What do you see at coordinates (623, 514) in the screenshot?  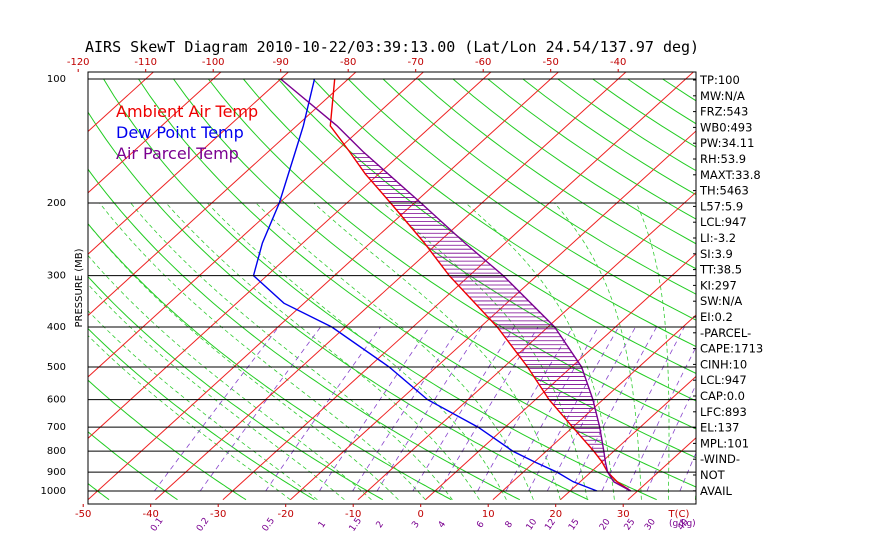 I see `bottom-temp-tick-label: 30` at bounding box center [623, 514].